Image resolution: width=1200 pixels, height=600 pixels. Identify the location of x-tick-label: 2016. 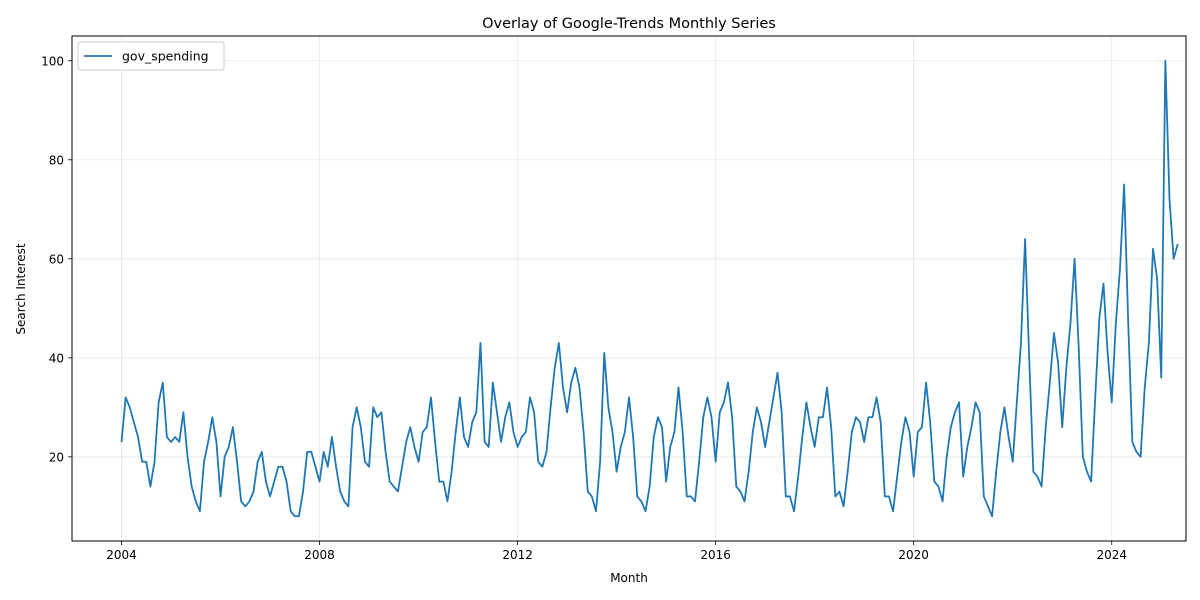
(715, 555).